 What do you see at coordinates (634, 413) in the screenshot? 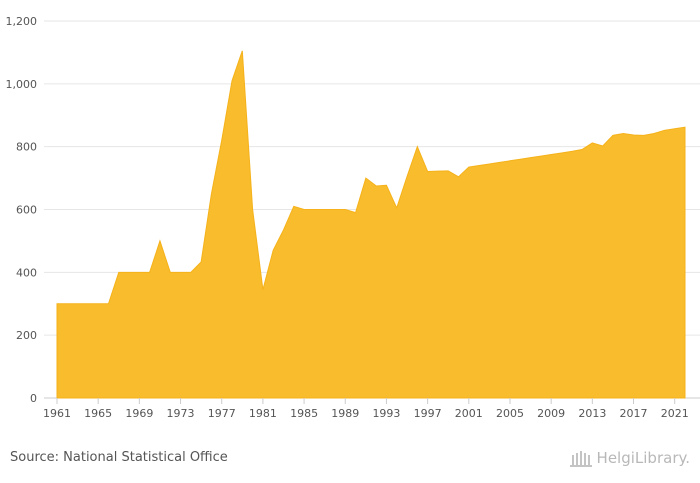
I see `x-tick-label: 2017` at bounding box center [634, 413].